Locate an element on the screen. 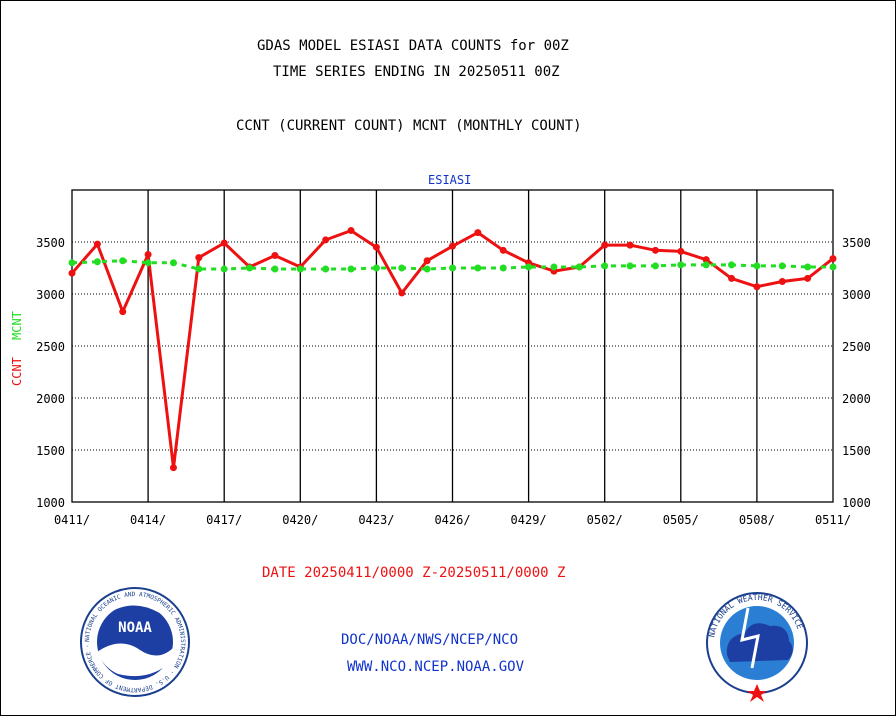  y-tick-label-left: 1500 is located at coordinates (50, 451).